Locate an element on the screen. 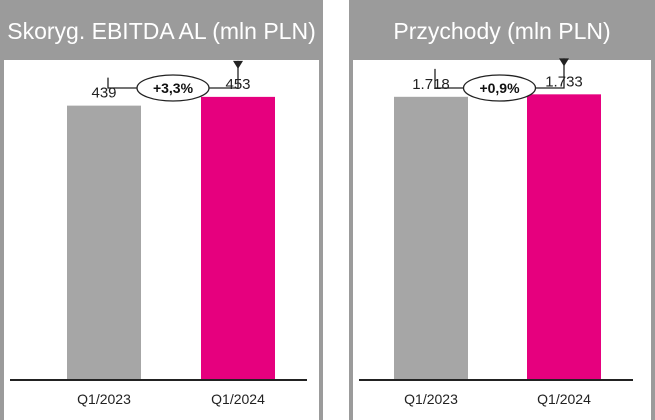 The width and height of the screenshot is (655, 420). chart-title: Skoryg. EBITDA AL (mln PLN) is located at coordinates (161, 31).